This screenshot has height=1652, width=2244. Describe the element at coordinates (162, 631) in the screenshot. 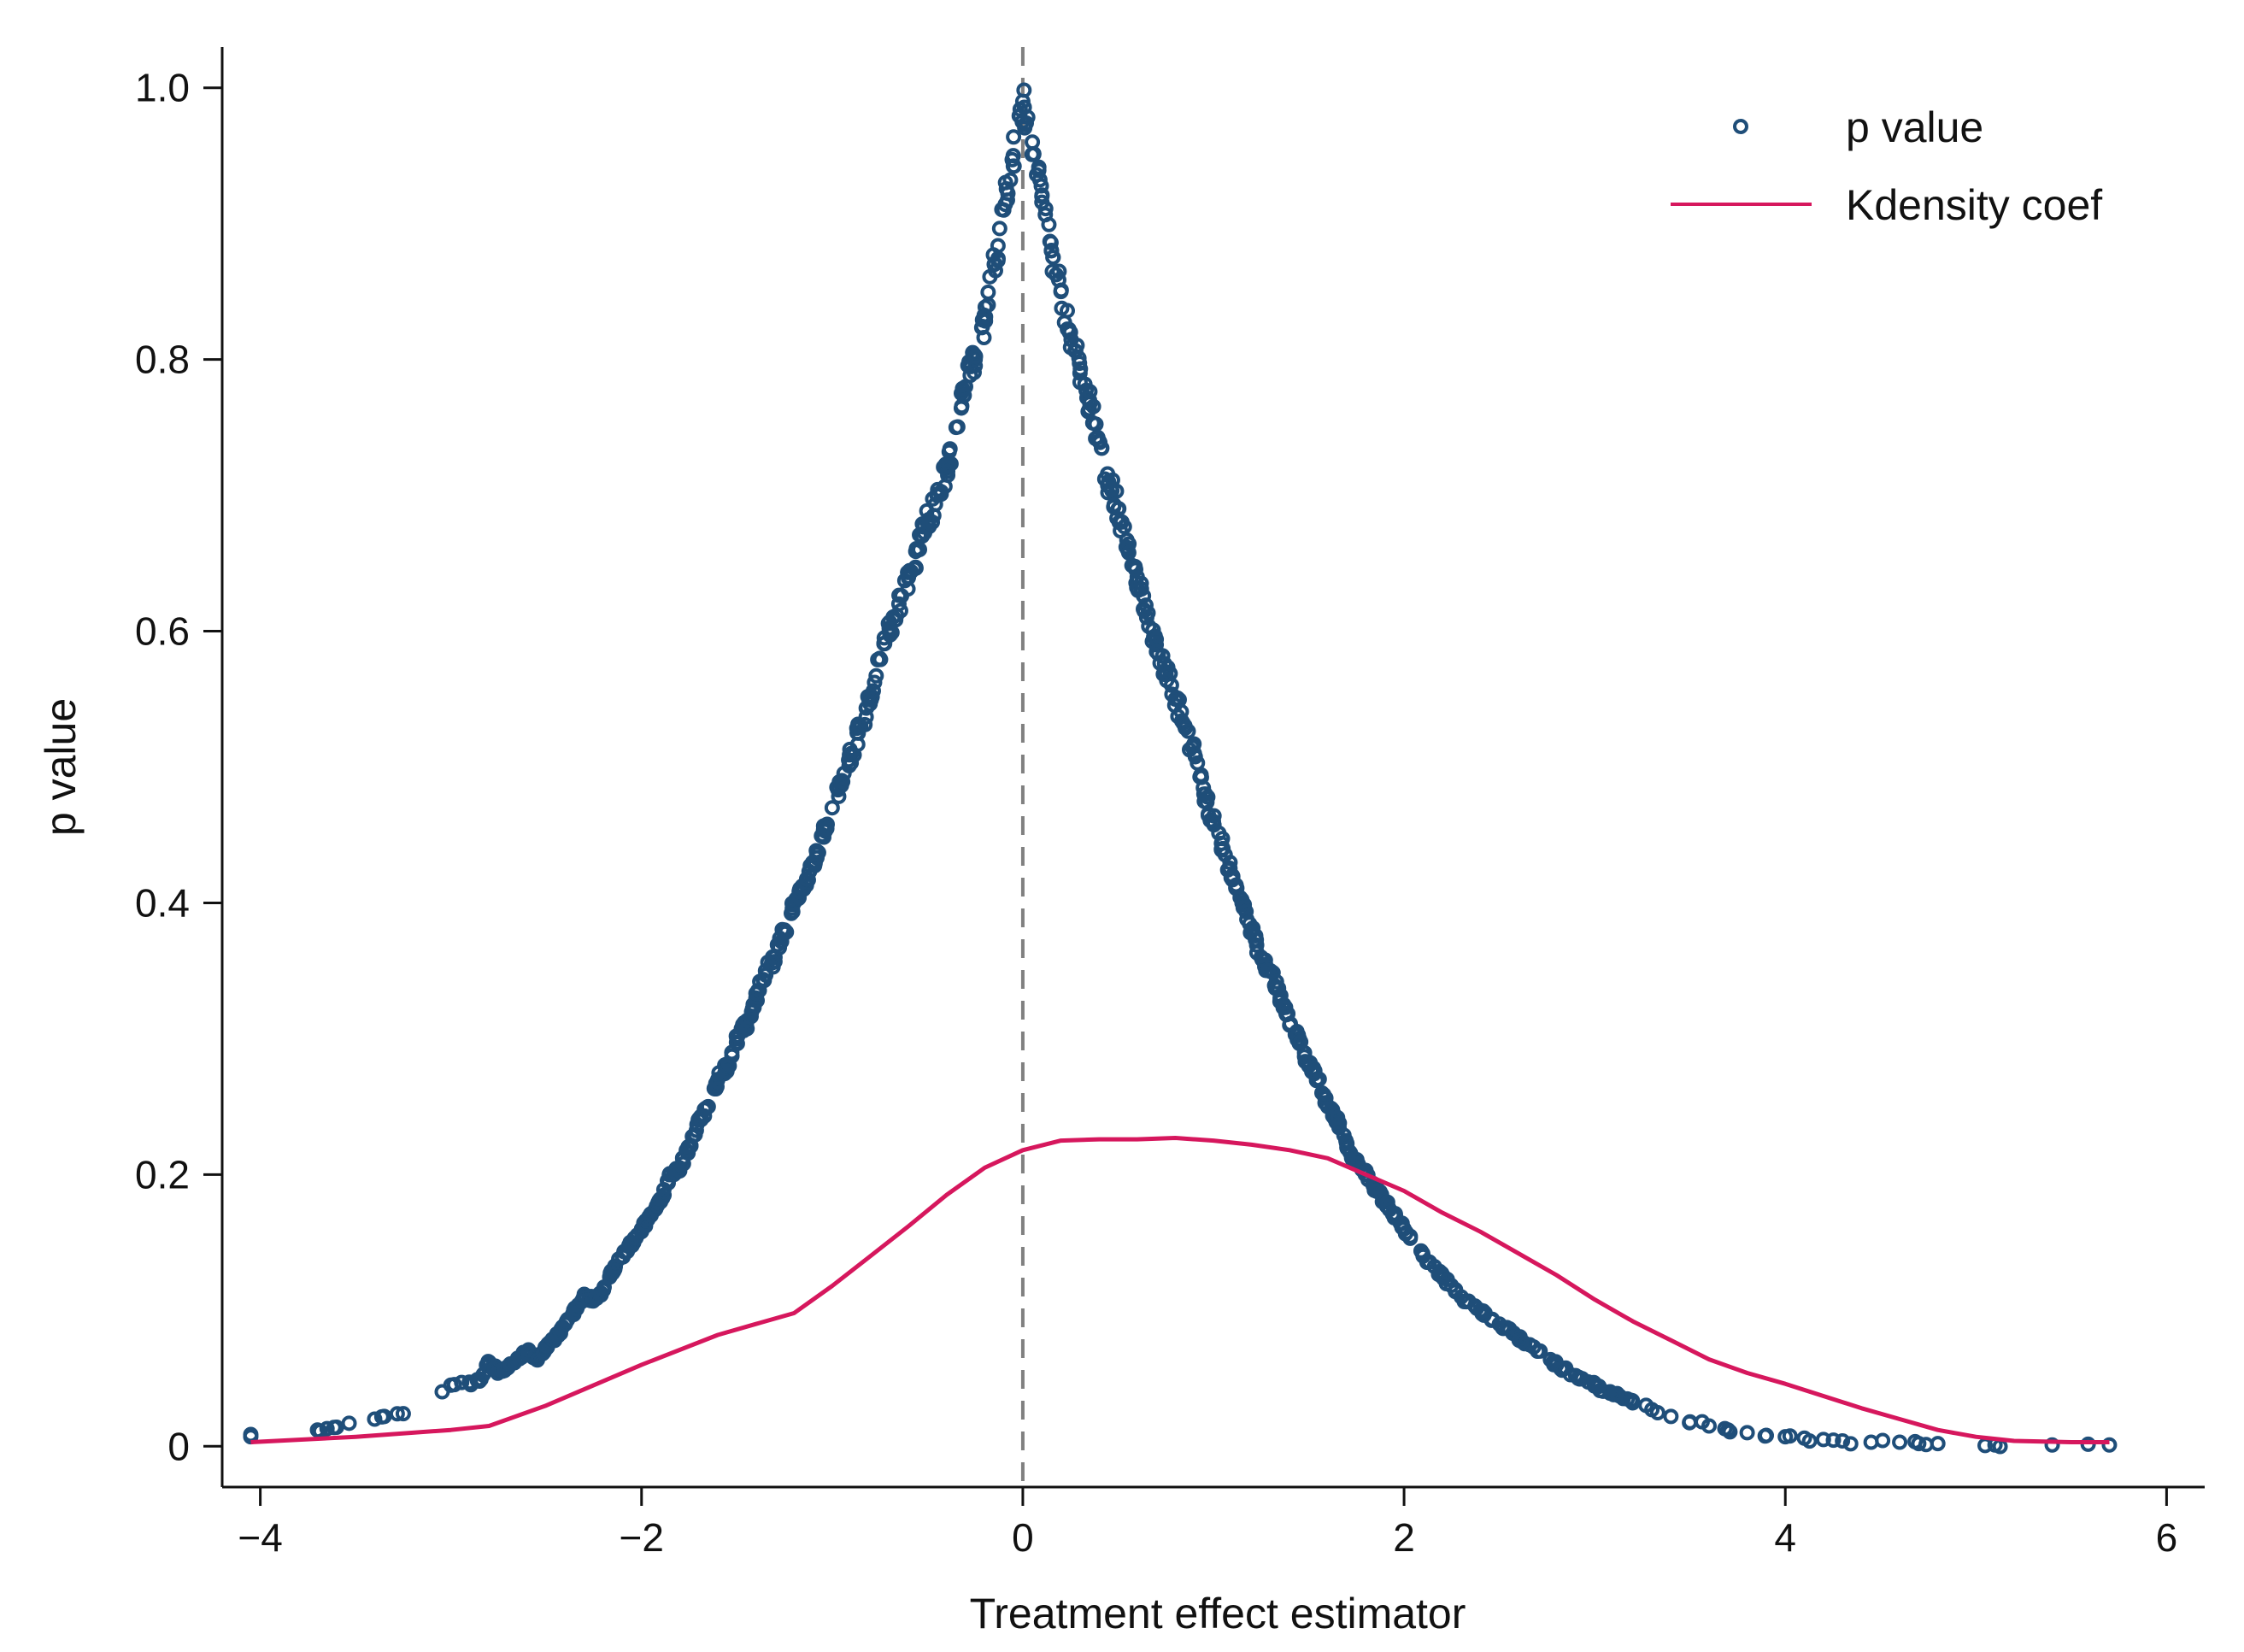

I see `y-tick-label: 0.6` at that location.